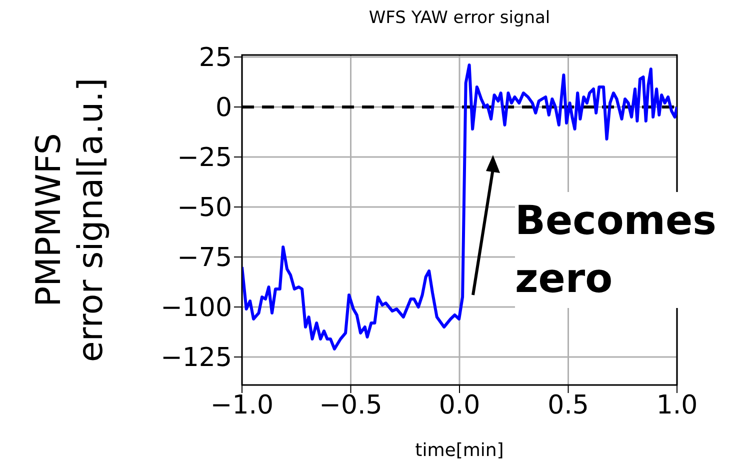  I want to click on y-tick-label: −125, so click(196, 358).